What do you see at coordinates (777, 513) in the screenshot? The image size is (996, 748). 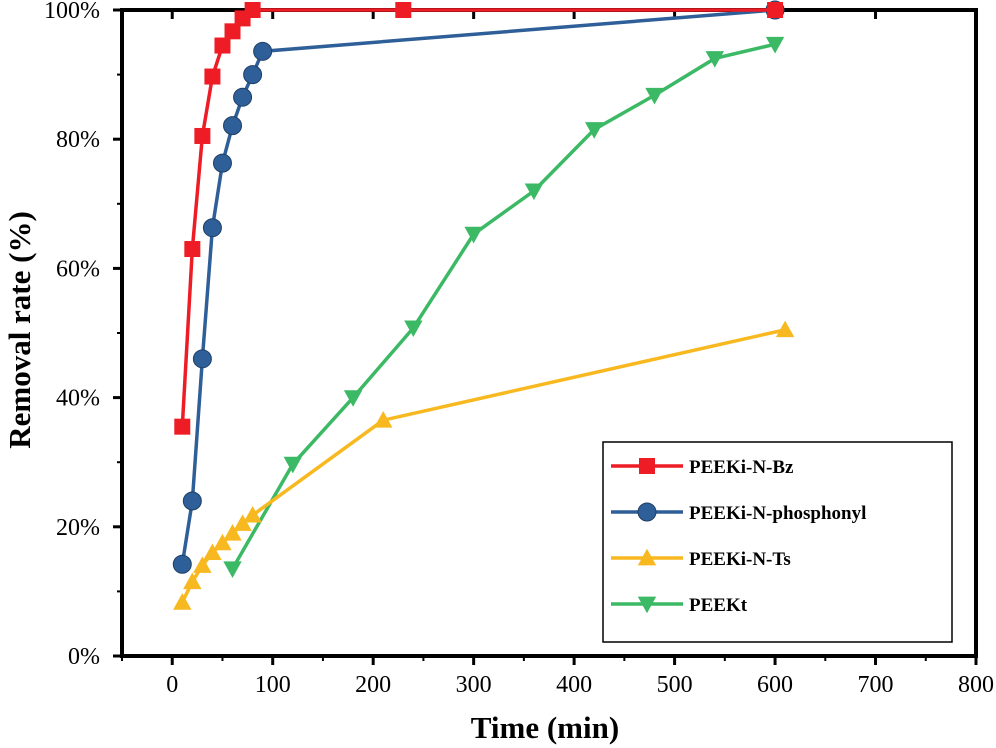 I see `legend-label: PEEKi-N-phosphonyl` at bounding box center [777, 513].